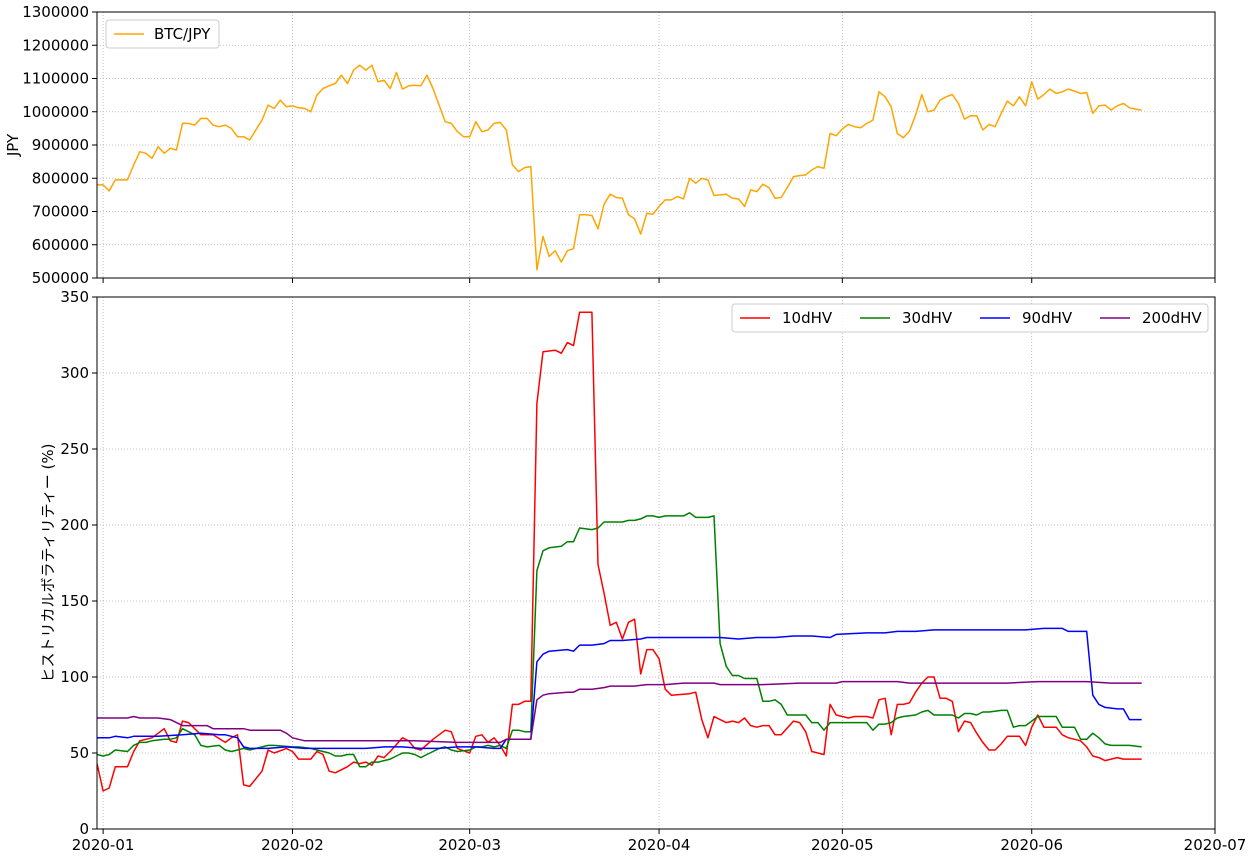  Describe the element at coordinates (74, 449) in the screenshot. I see `y-tick-label: 250` at that location.